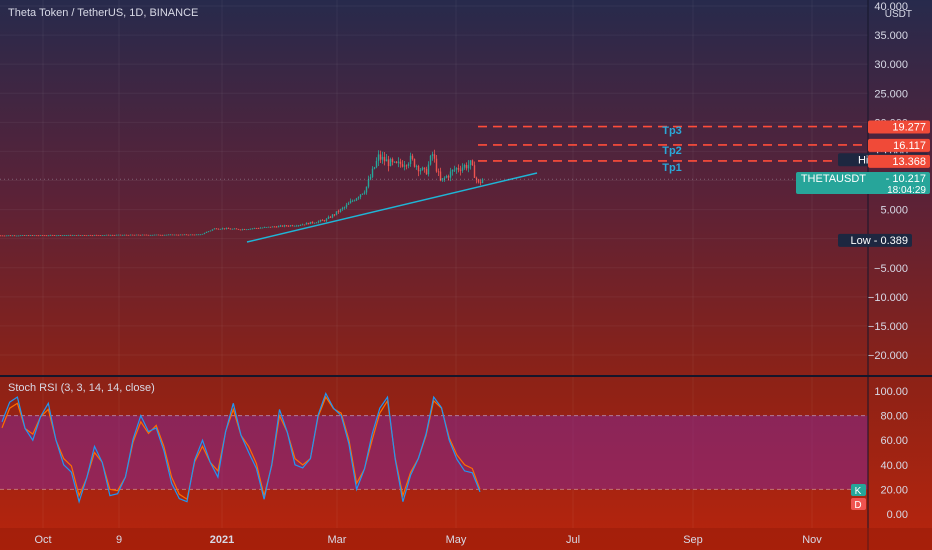 The height and width of the screenshot is (550, 932). What do you see at coordinates (899, 145) in the screenshot?
I see `level-16-badge` at bounding box center [899, 145].